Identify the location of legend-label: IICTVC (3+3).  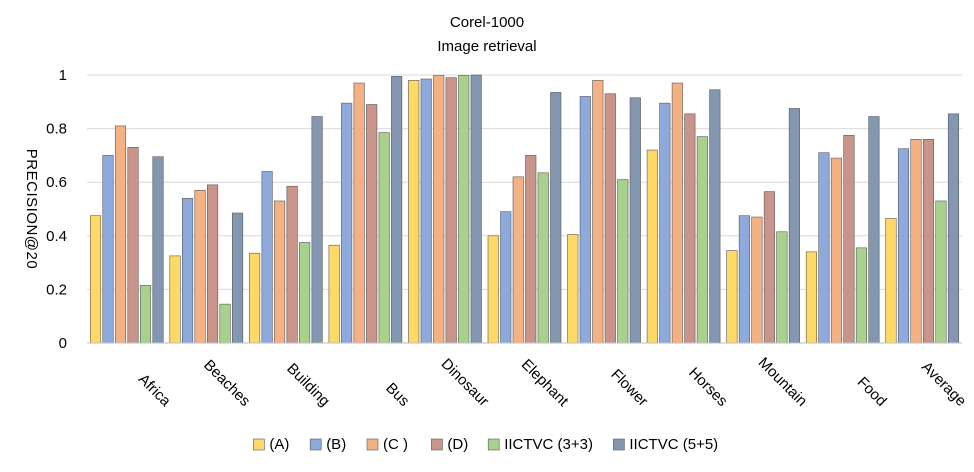
(548, 444).